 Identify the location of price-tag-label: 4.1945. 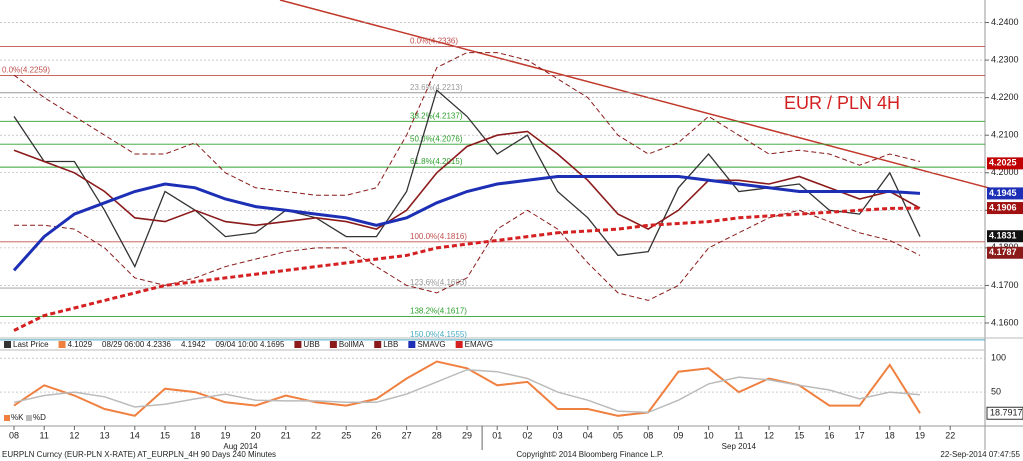
(1003, 193).